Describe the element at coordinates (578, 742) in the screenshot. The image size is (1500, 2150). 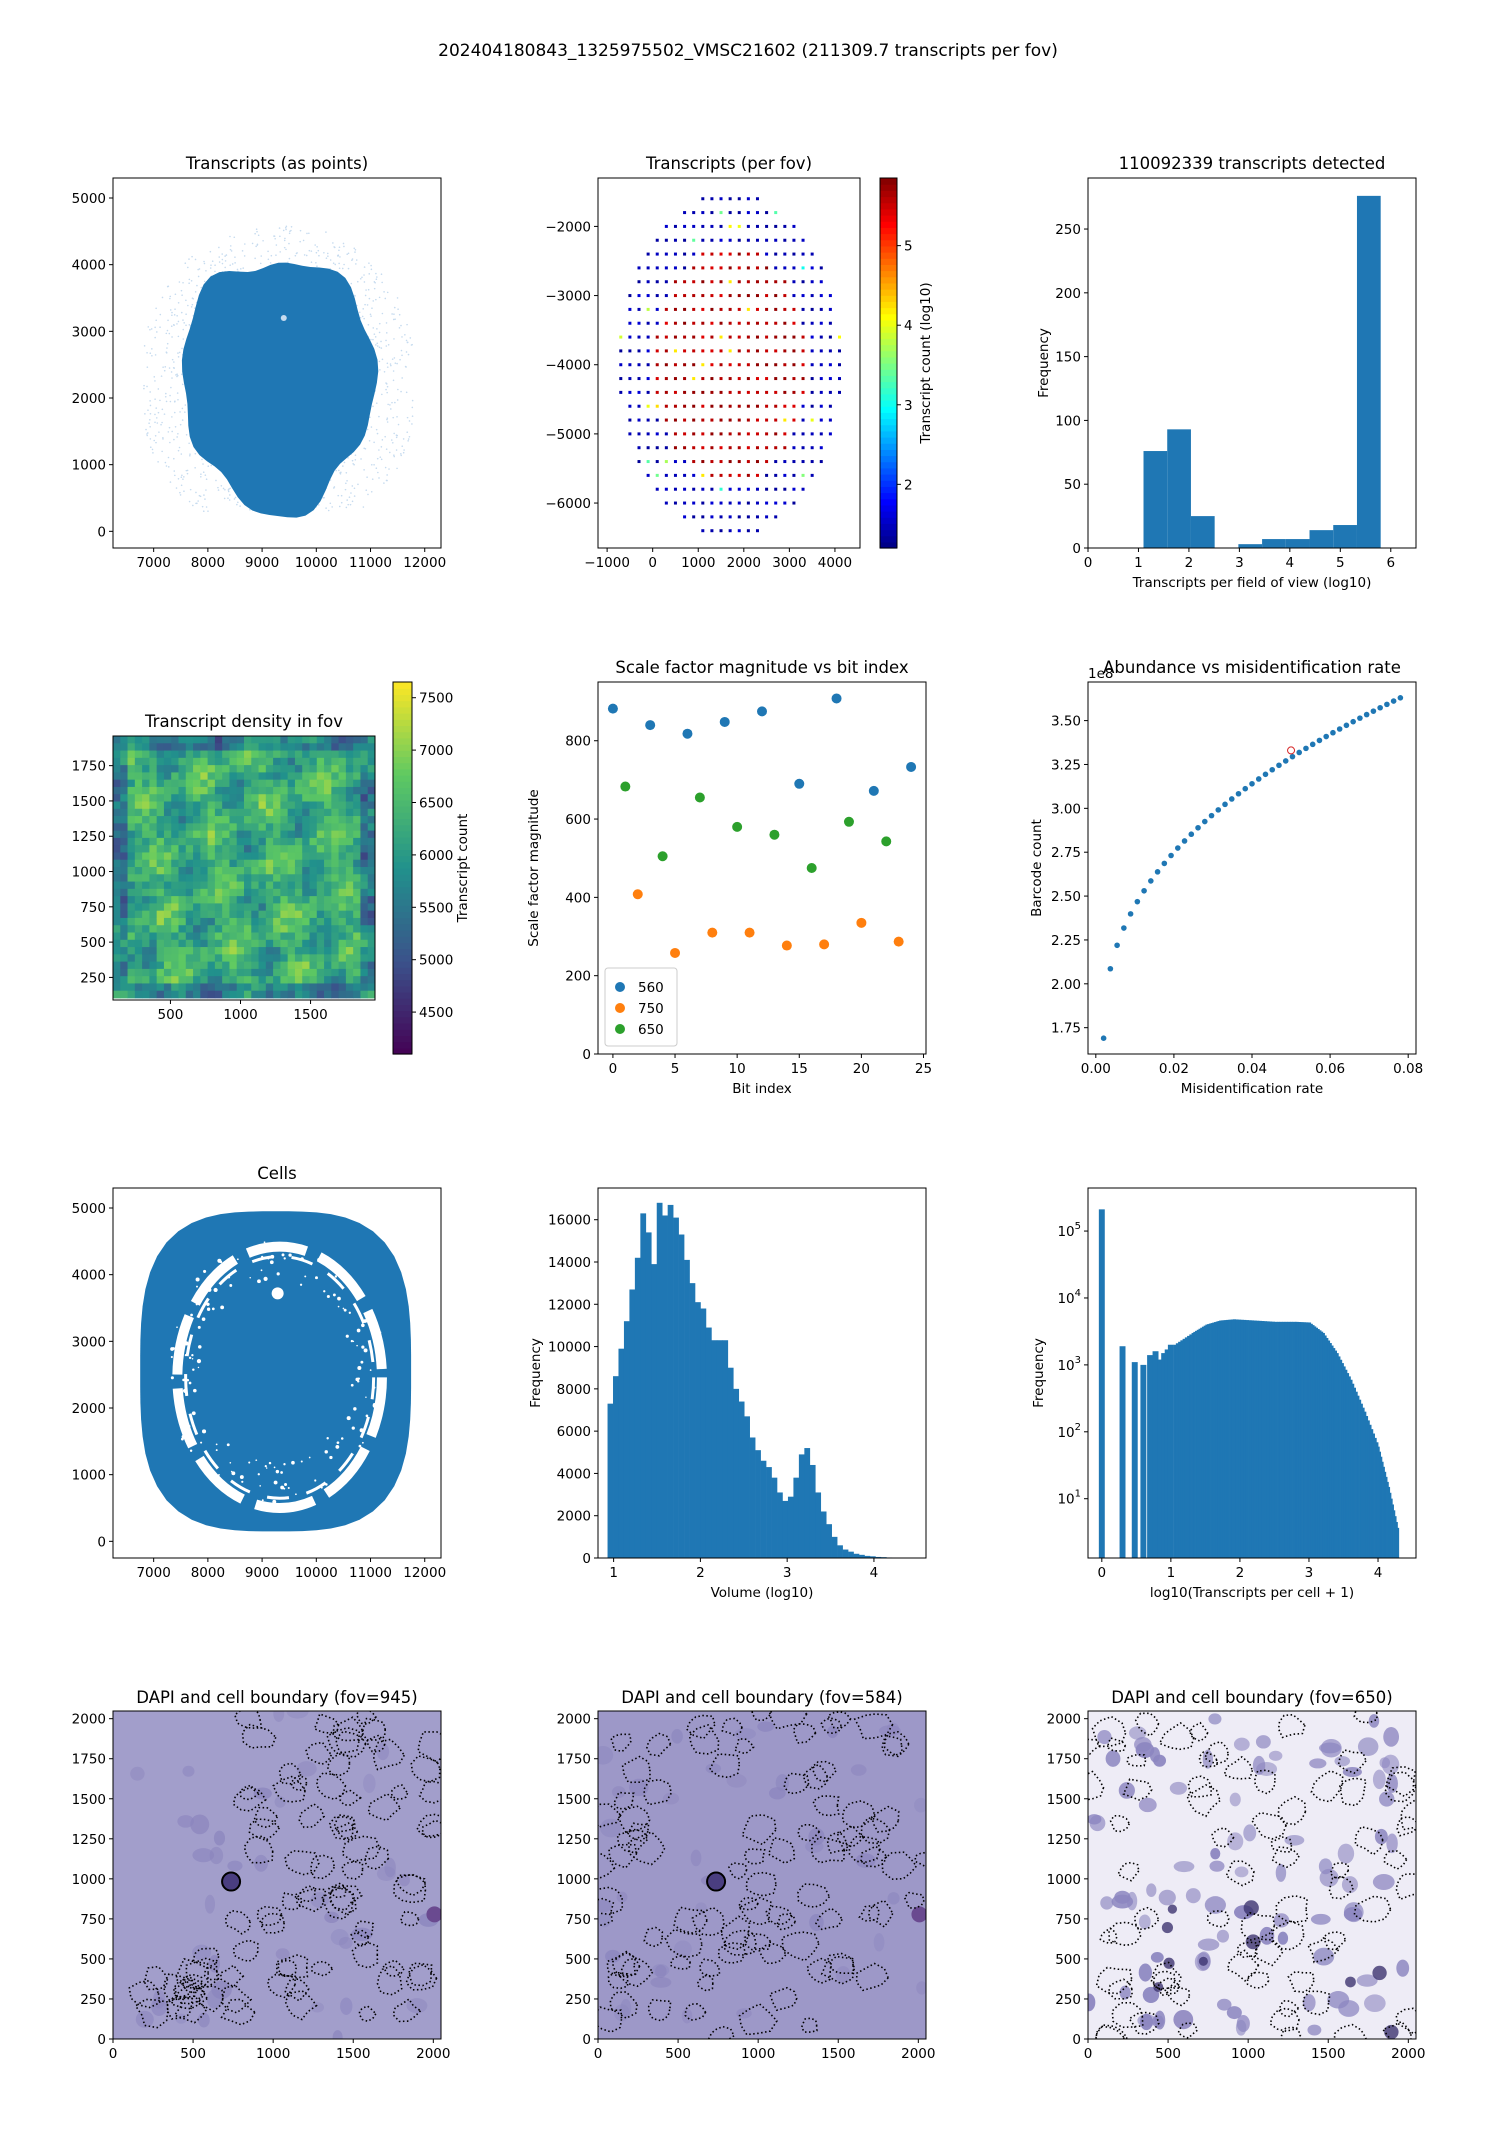
I see `y-tick-label: 800` at that location.